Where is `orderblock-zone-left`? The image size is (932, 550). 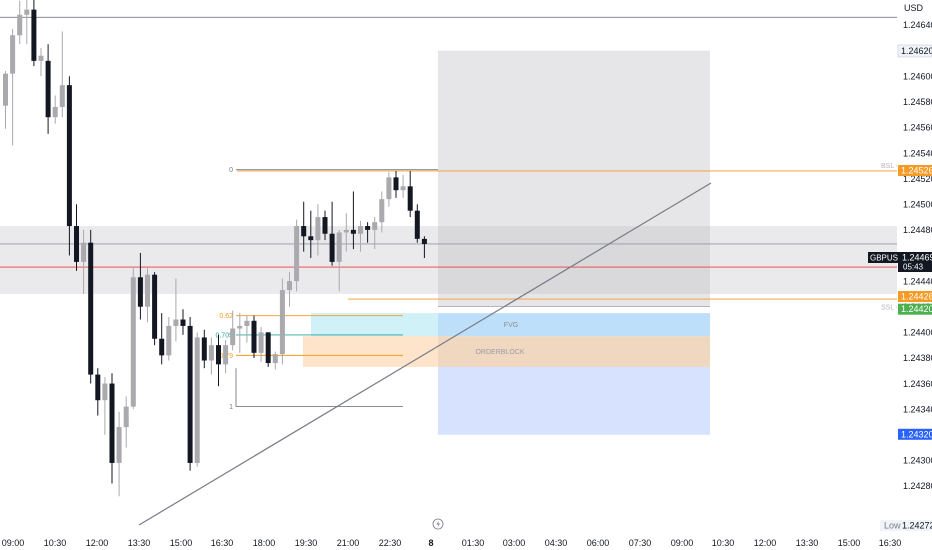
orderblock-zone-left is located at coordinates (370, 351).